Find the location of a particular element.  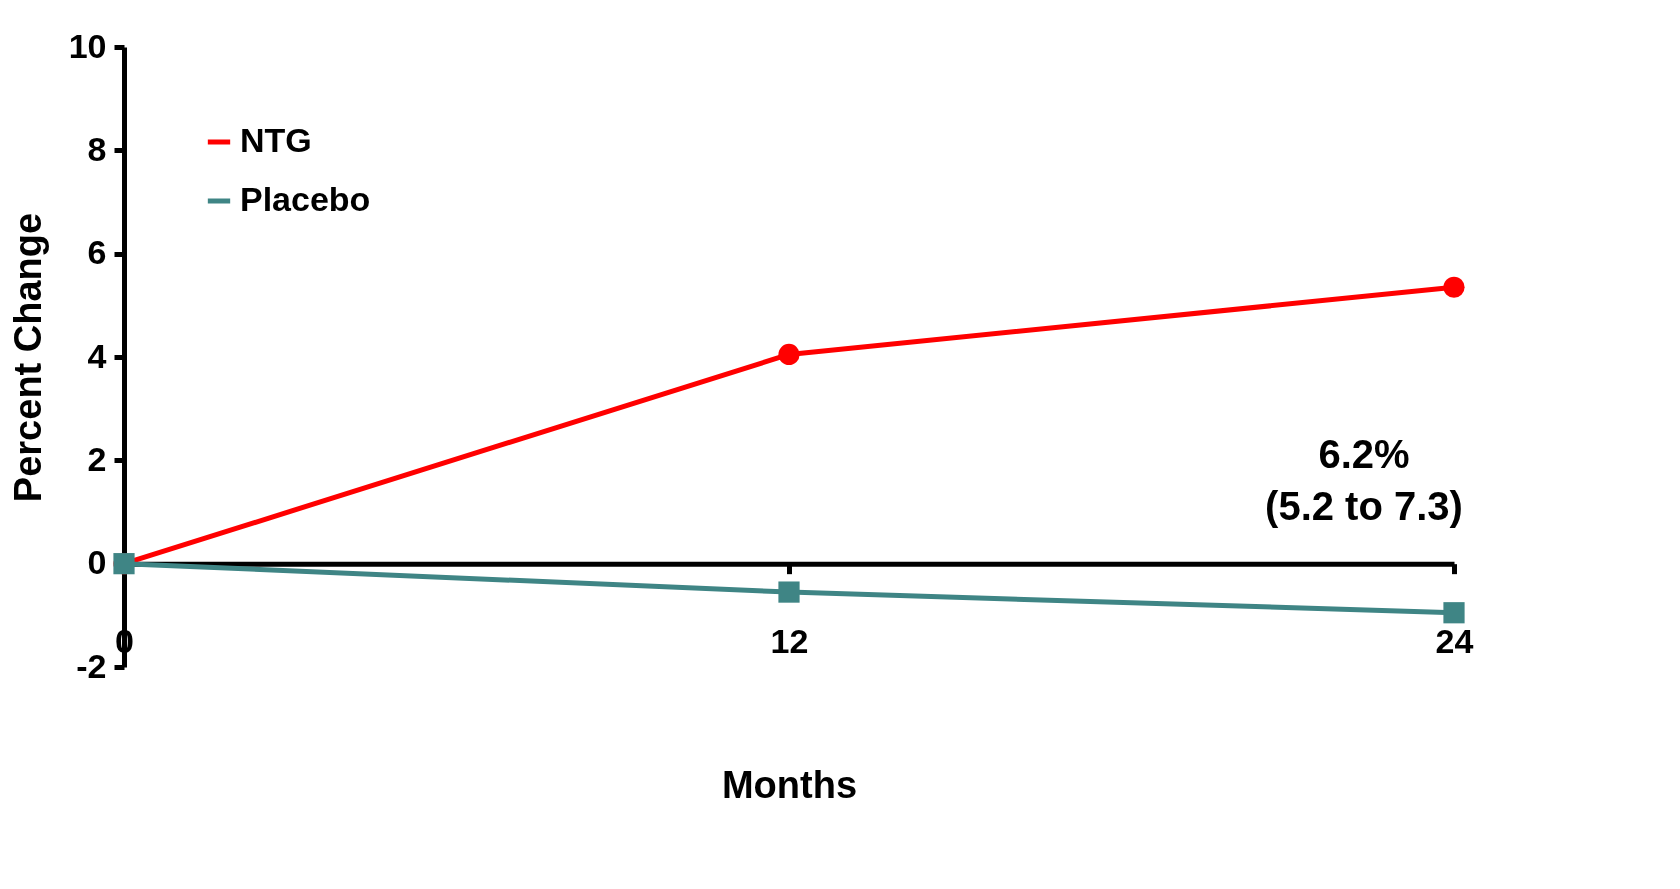

y-tick-label: 0 is located at coordinates (97, 562).